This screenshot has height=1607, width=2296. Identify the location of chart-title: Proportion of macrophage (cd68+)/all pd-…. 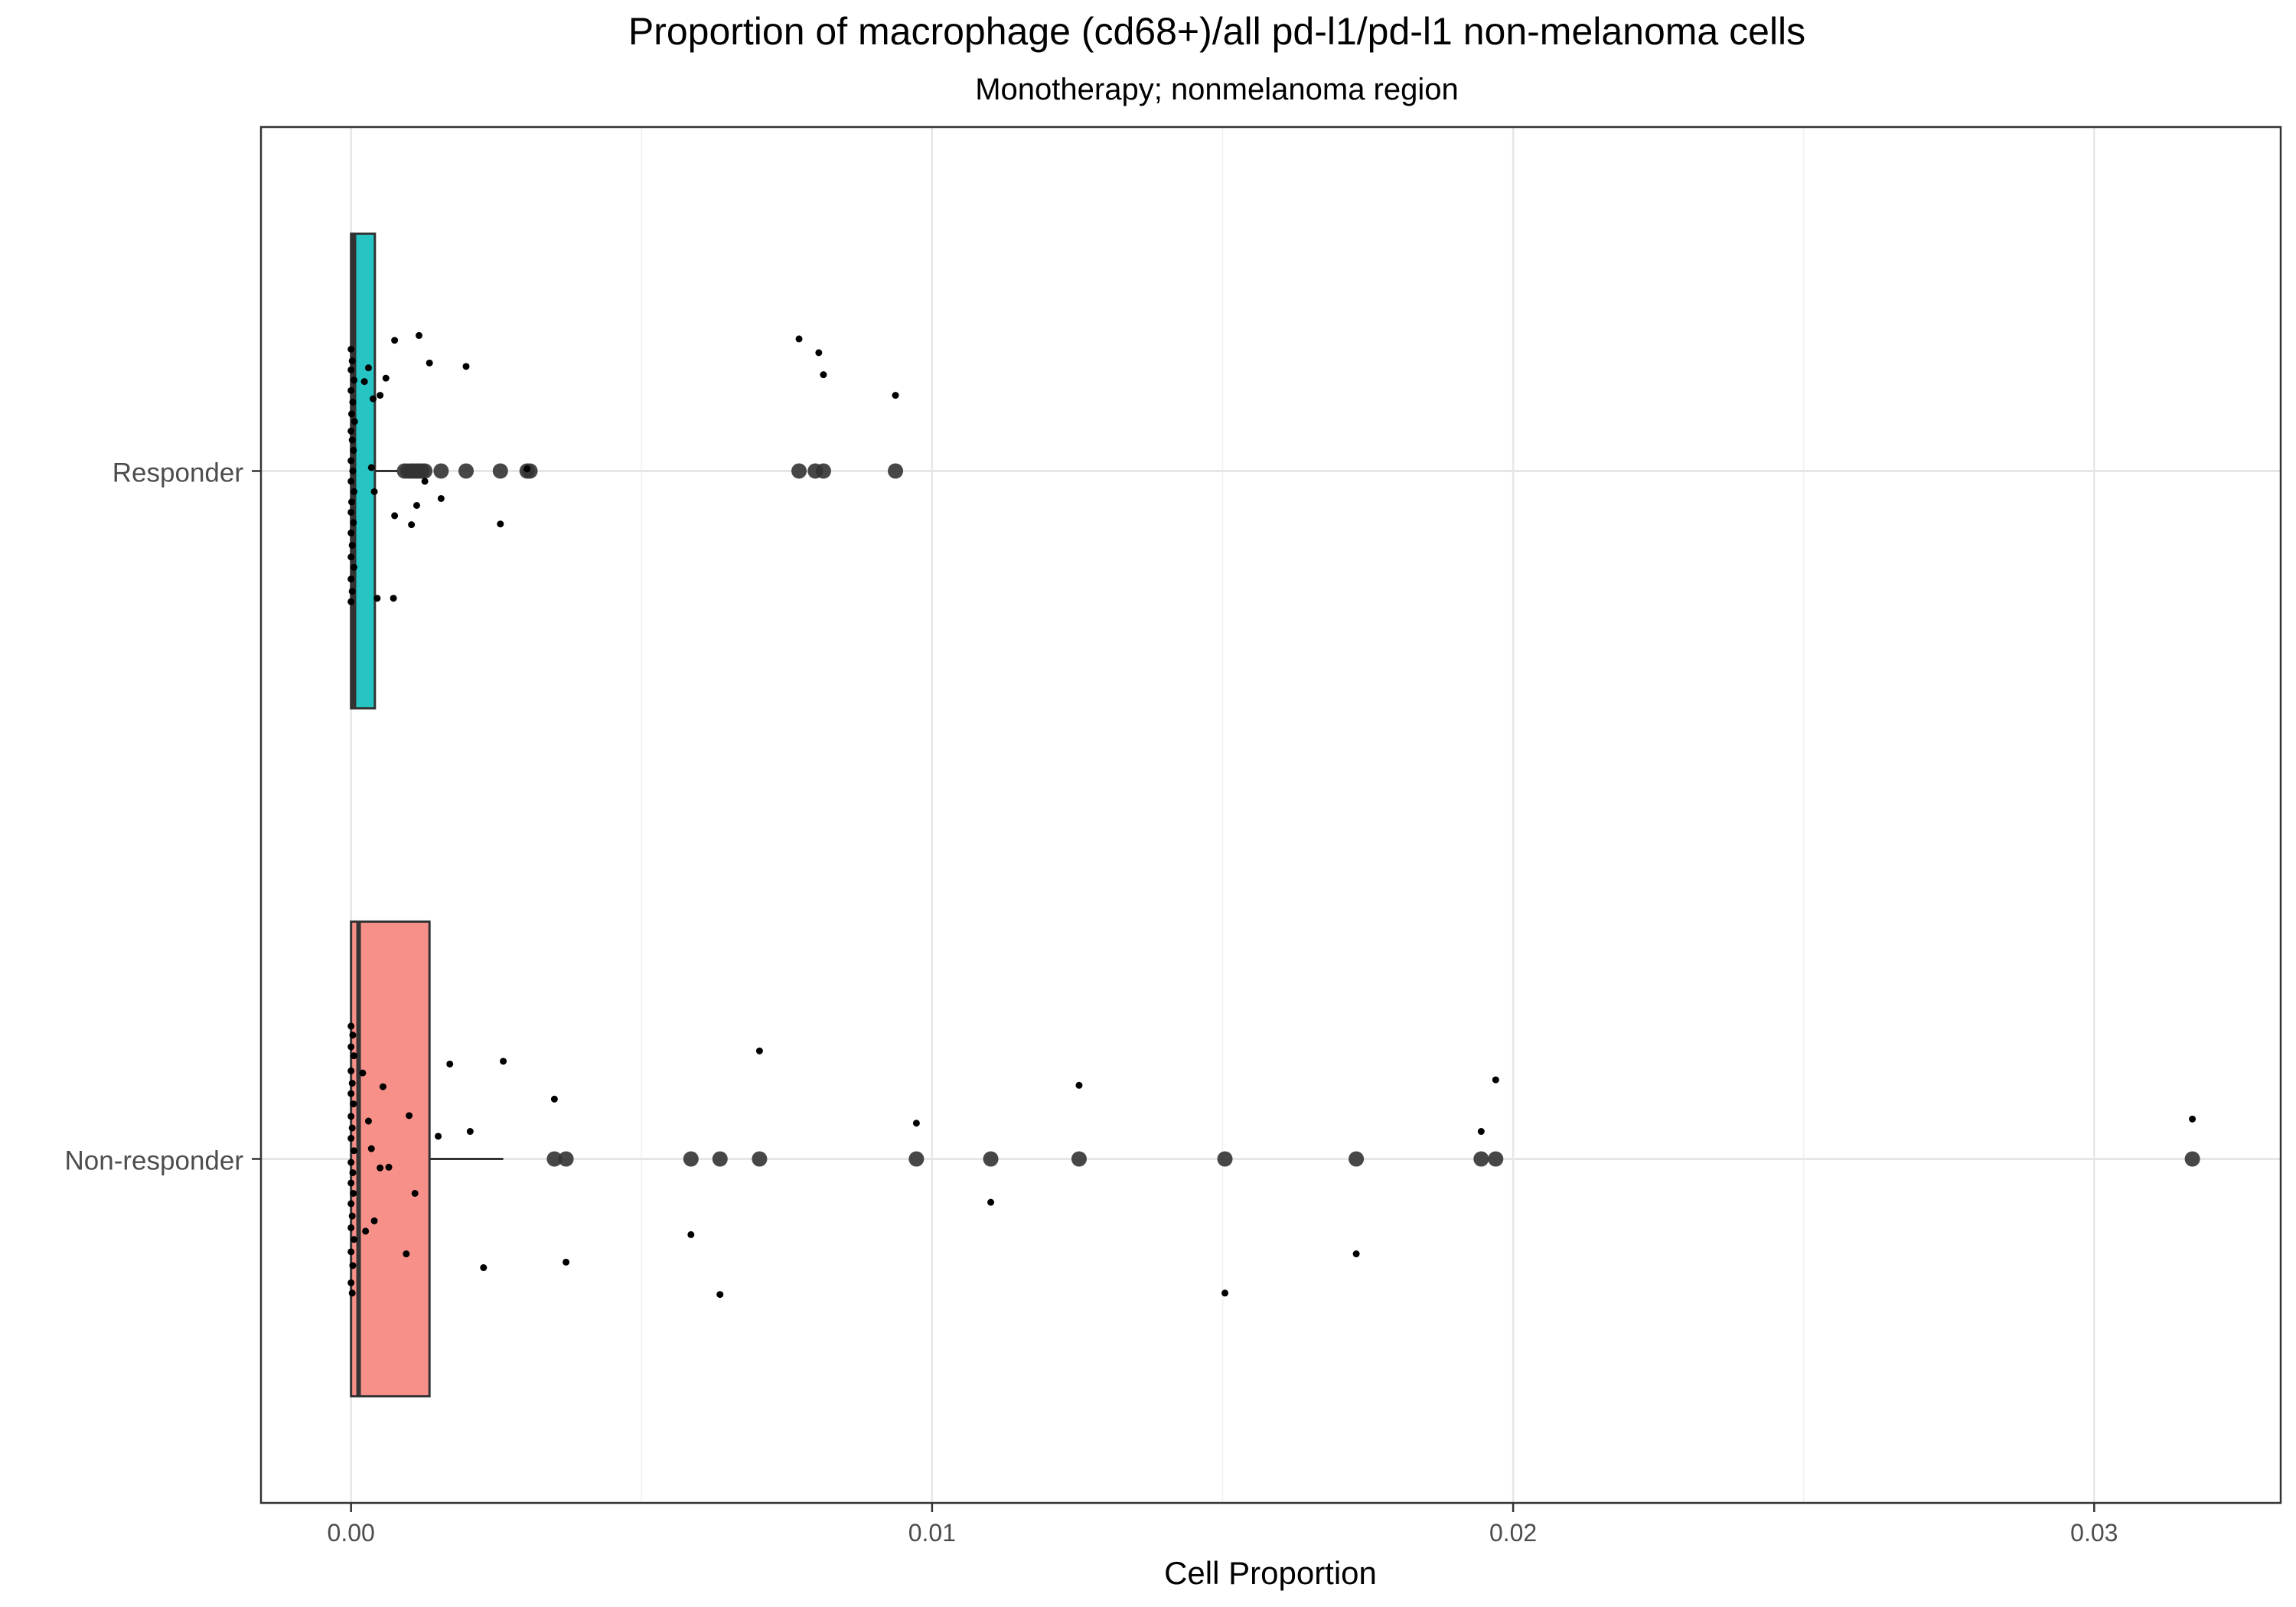
(1216, 31).